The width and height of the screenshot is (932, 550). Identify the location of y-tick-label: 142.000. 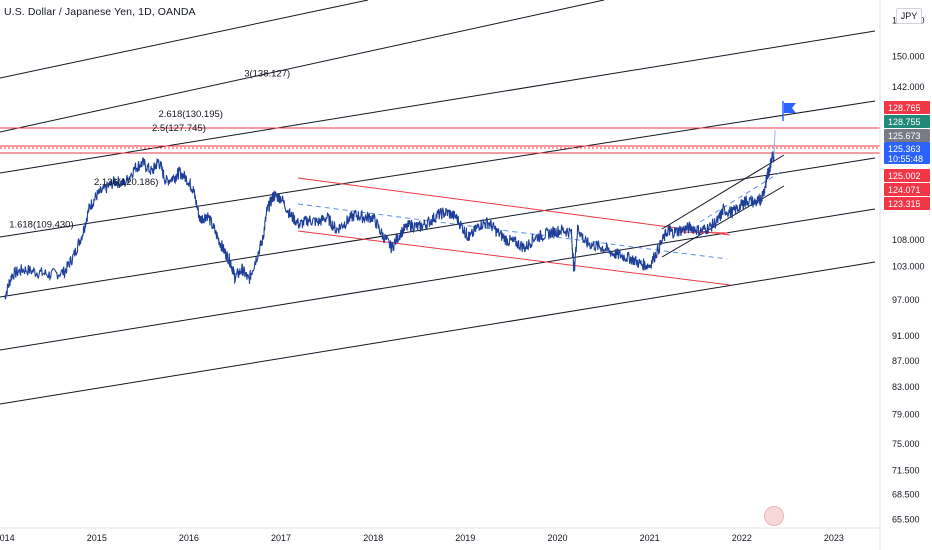
(908, 87).